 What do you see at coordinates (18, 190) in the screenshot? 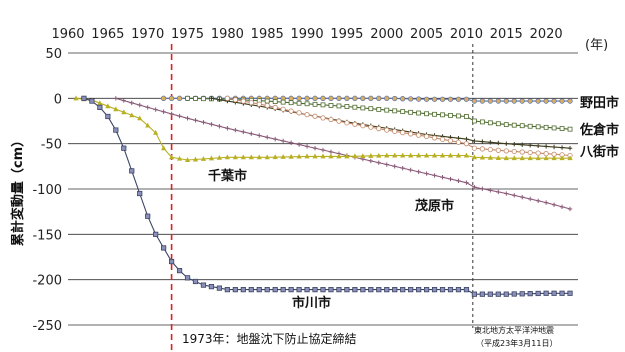
I see `y-axis-label: 累計変動量（cm）` at bounding box center [18, 190].